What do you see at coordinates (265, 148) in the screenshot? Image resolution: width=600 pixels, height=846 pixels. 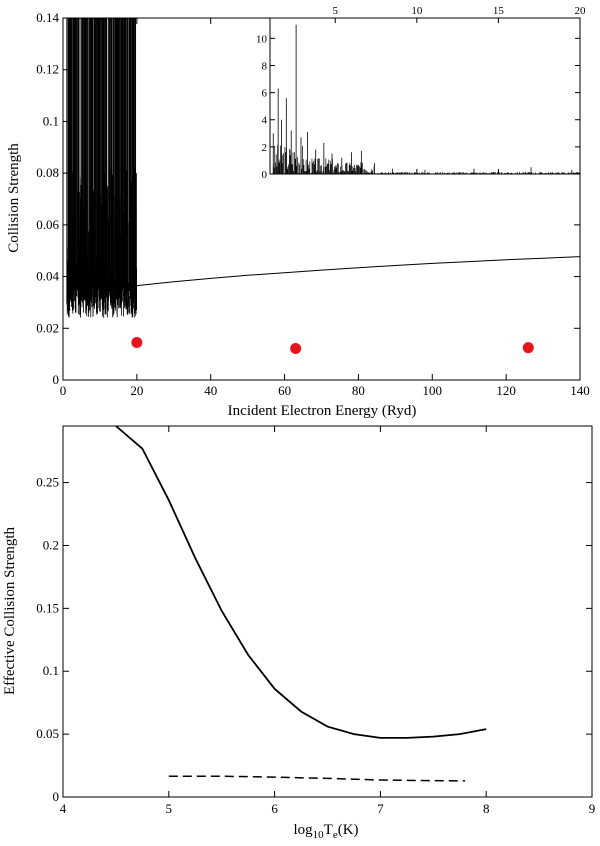 I see `inset-y-tick-label: 2` at bounding box center [265, 148].